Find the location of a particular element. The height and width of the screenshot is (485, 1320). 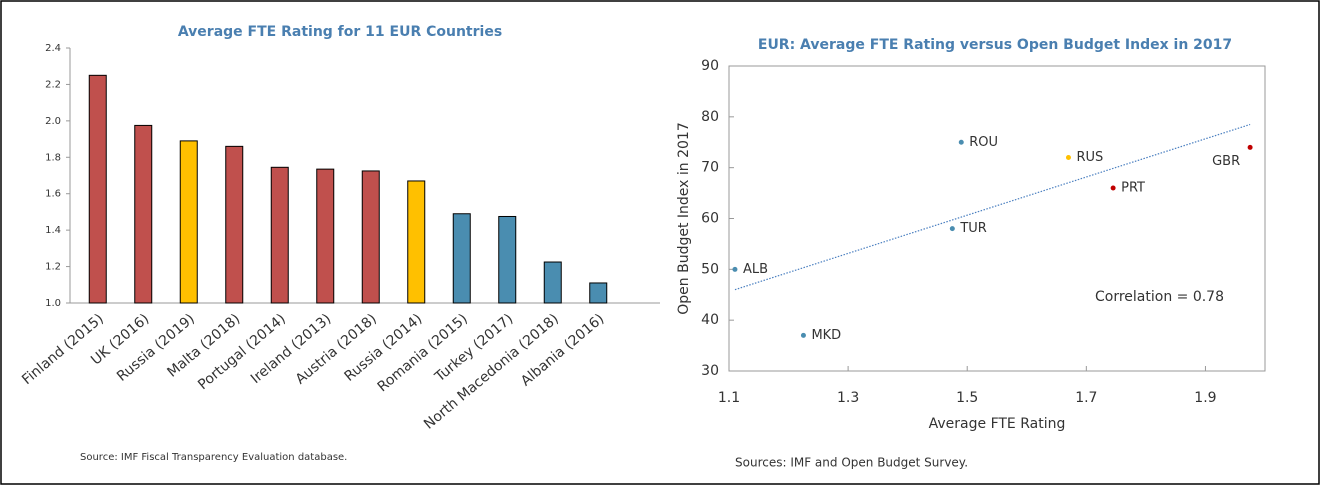

point-label: ROU is located at coordinates (983, 142).